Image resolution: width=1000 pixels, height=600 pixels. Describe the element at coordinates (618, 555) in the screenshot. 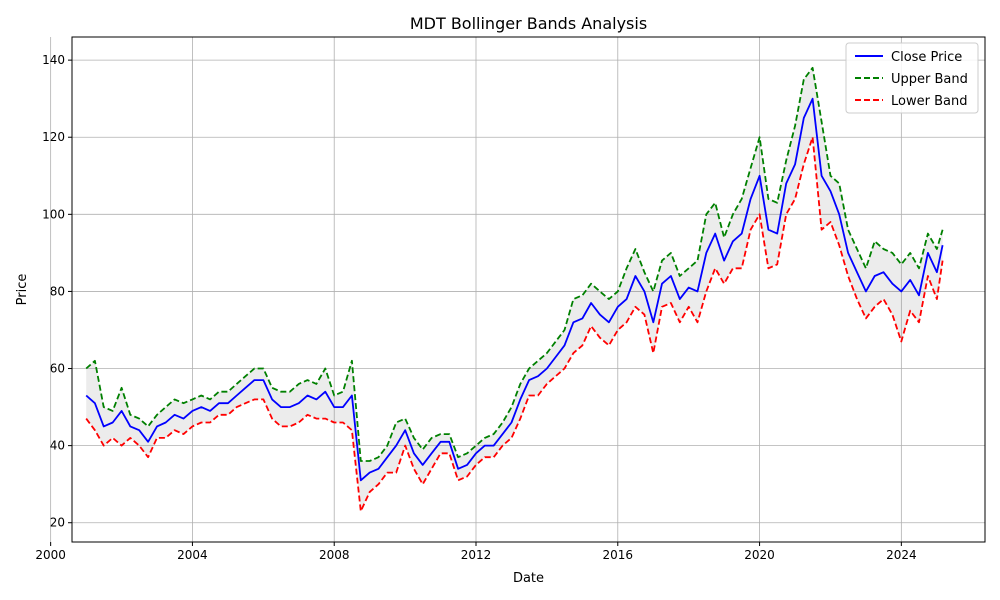

I see `x-tick-label: 2016` at that location.